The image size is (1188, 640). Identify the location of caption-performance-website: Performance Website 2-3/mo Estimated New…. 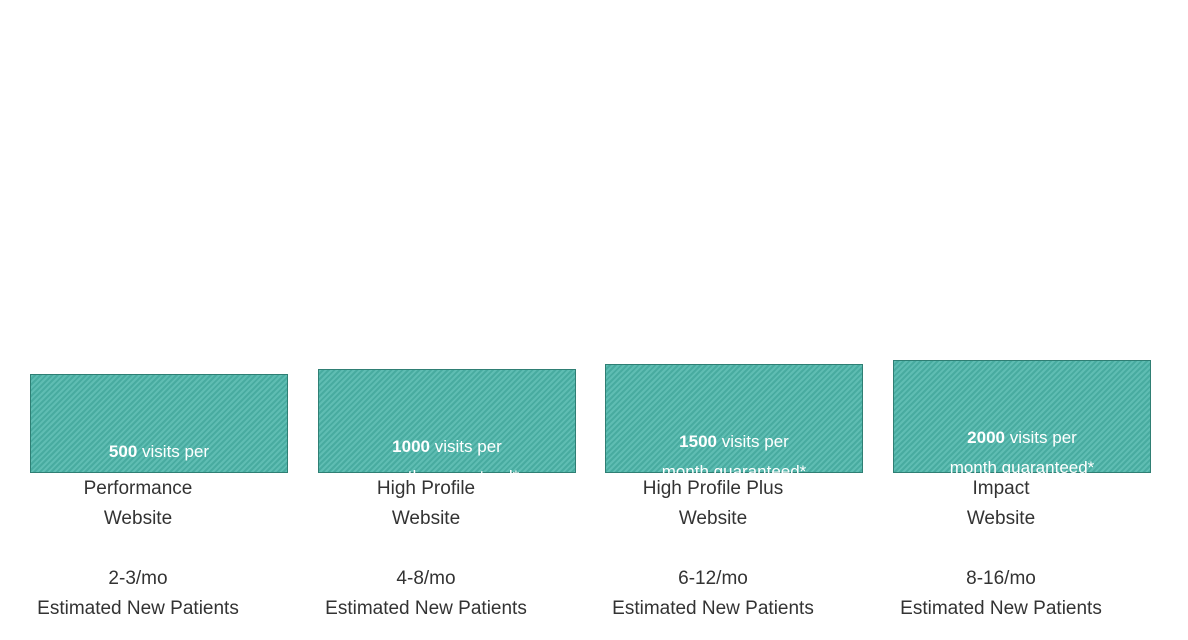
(138, 549).